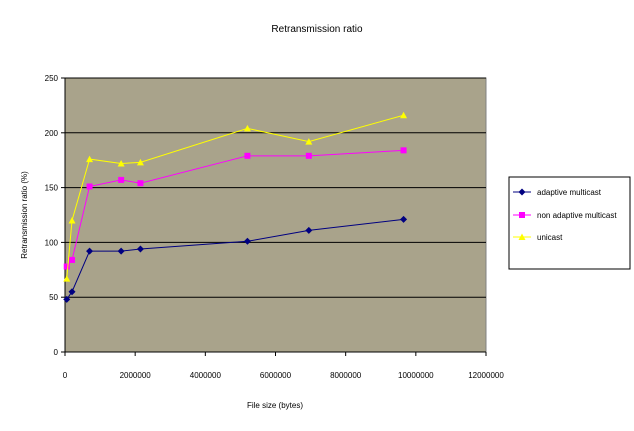 The image size is (634, 431). I want to click on y-axis-ticks: 0 50 100 150 200 250, so click(55, 215).